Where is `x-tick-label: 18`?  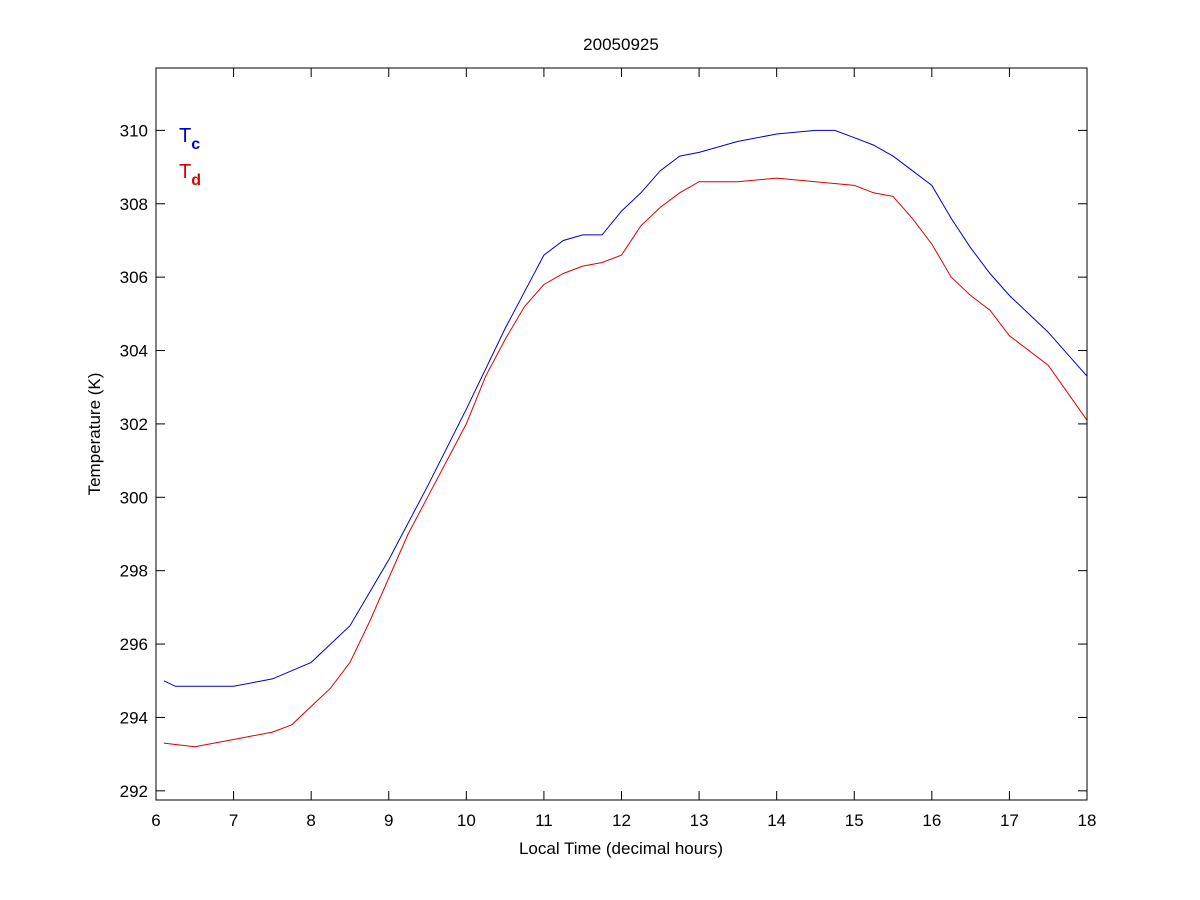
x-tick-label: 18 is located at coordinates (1087, 820).